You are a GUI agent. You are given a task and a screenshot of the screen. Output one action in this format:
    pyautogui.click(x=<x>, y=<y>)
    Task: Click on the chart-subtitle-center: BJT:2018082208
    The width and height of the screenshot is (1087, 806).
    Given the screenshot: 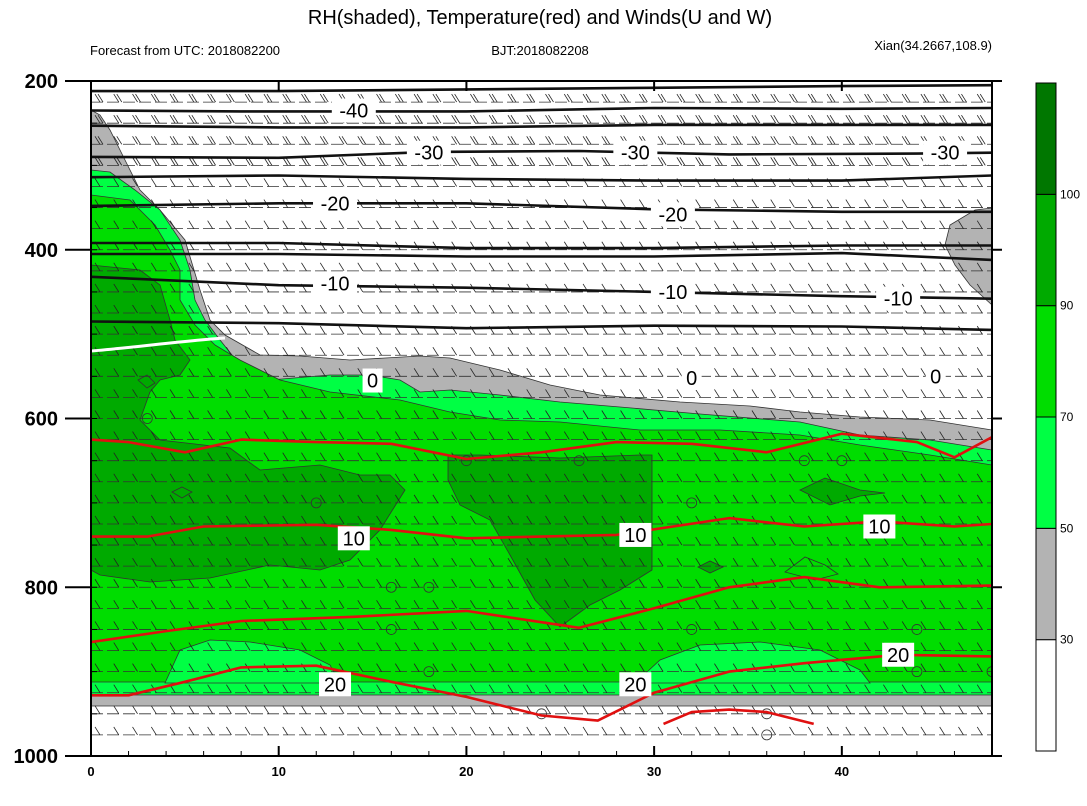 What is the action you would take?
    pyautogui.click(x=540, y=50)
    